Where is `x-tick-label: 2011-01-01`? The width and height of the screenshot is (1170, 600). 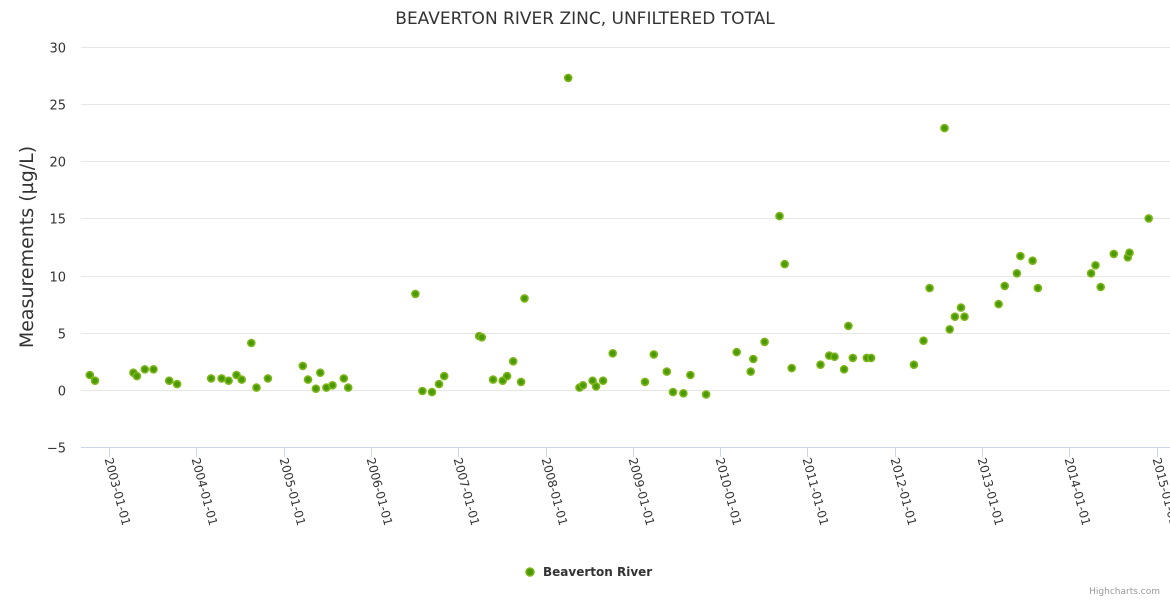 x-tick-label: 2011-01-01 is located at coordinates (816, 491).